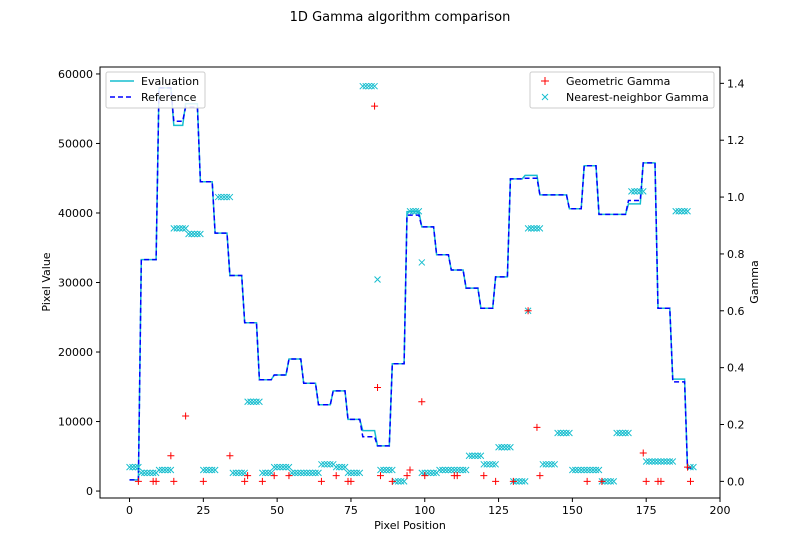 This screenshot has height=560, width=800. What do you see at coordinates (736, 83) in the screenshot?
I see `y2-tick-label: 1.4` at bounding box center [736, 83].